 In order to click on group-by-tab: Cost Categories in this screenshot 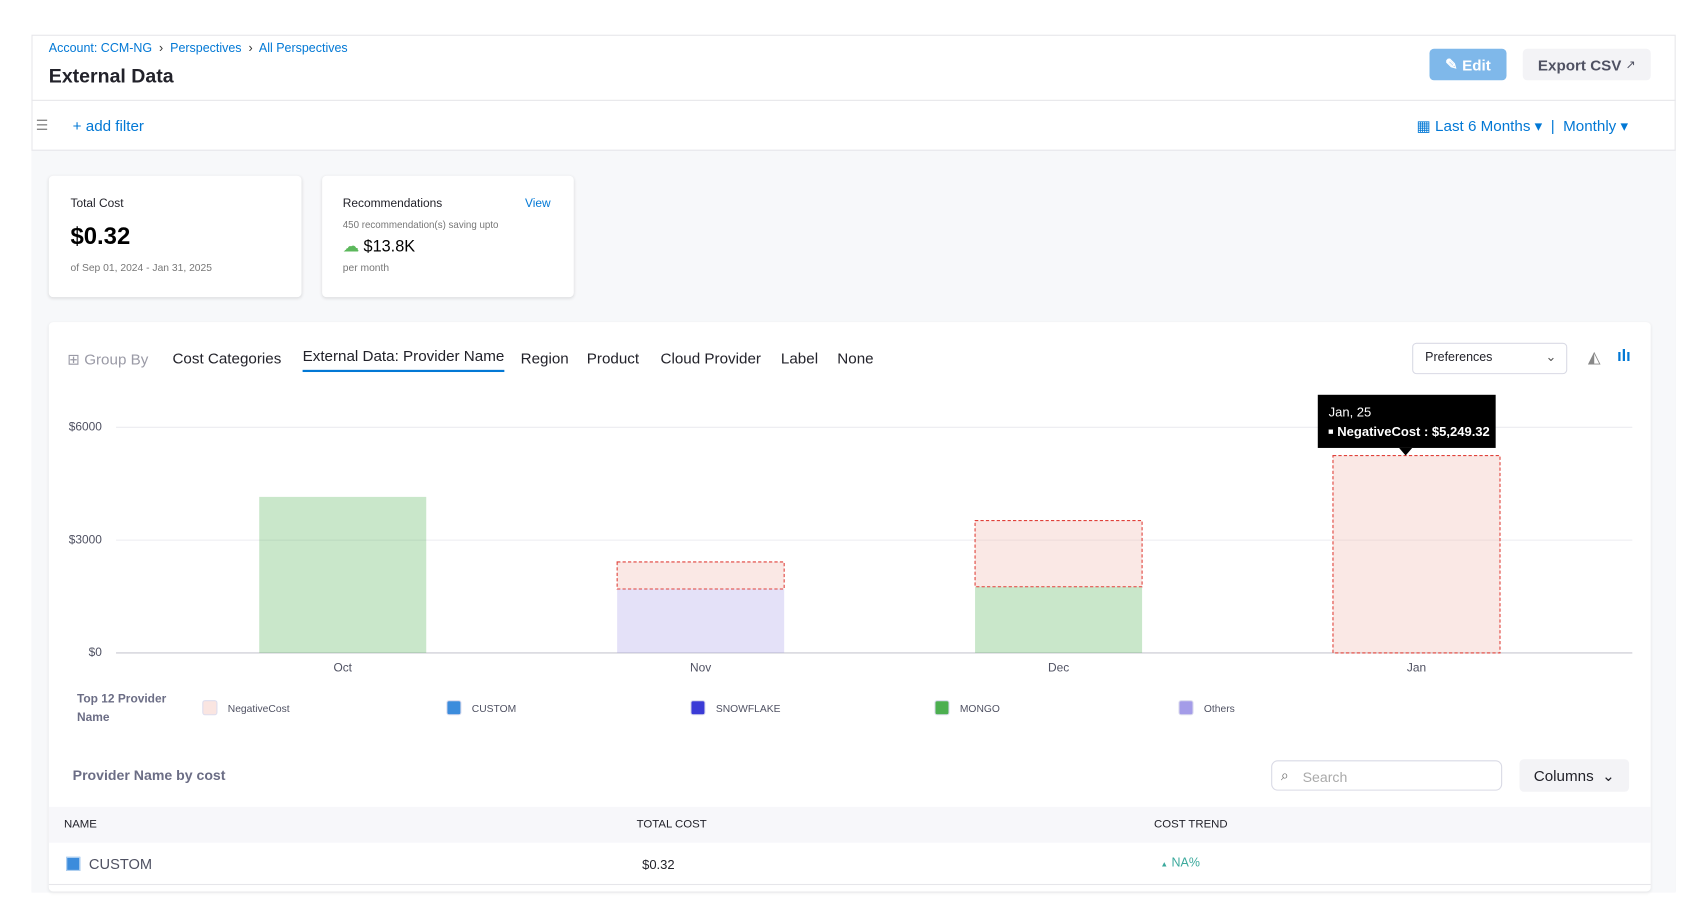, I will do `click(226, 357)`.